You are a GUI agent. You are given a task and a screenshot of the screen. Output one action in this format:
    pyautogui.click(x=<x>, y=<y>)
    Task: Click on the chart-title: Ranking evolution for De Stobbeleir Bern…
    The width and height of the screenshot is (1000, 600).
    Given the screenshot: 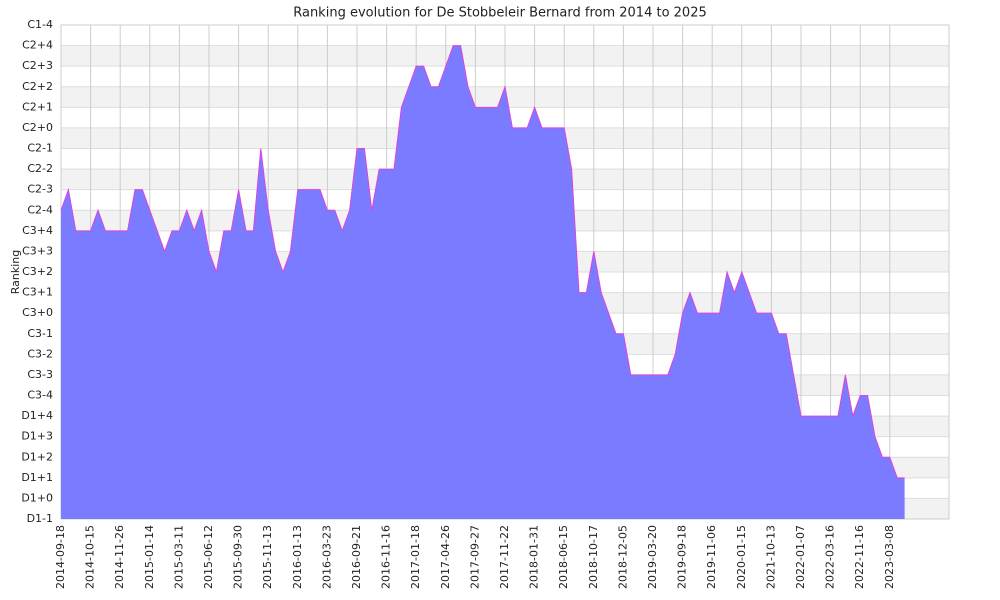 What is the action you would take?
    pyautogui.click(x=500, y=13)
    